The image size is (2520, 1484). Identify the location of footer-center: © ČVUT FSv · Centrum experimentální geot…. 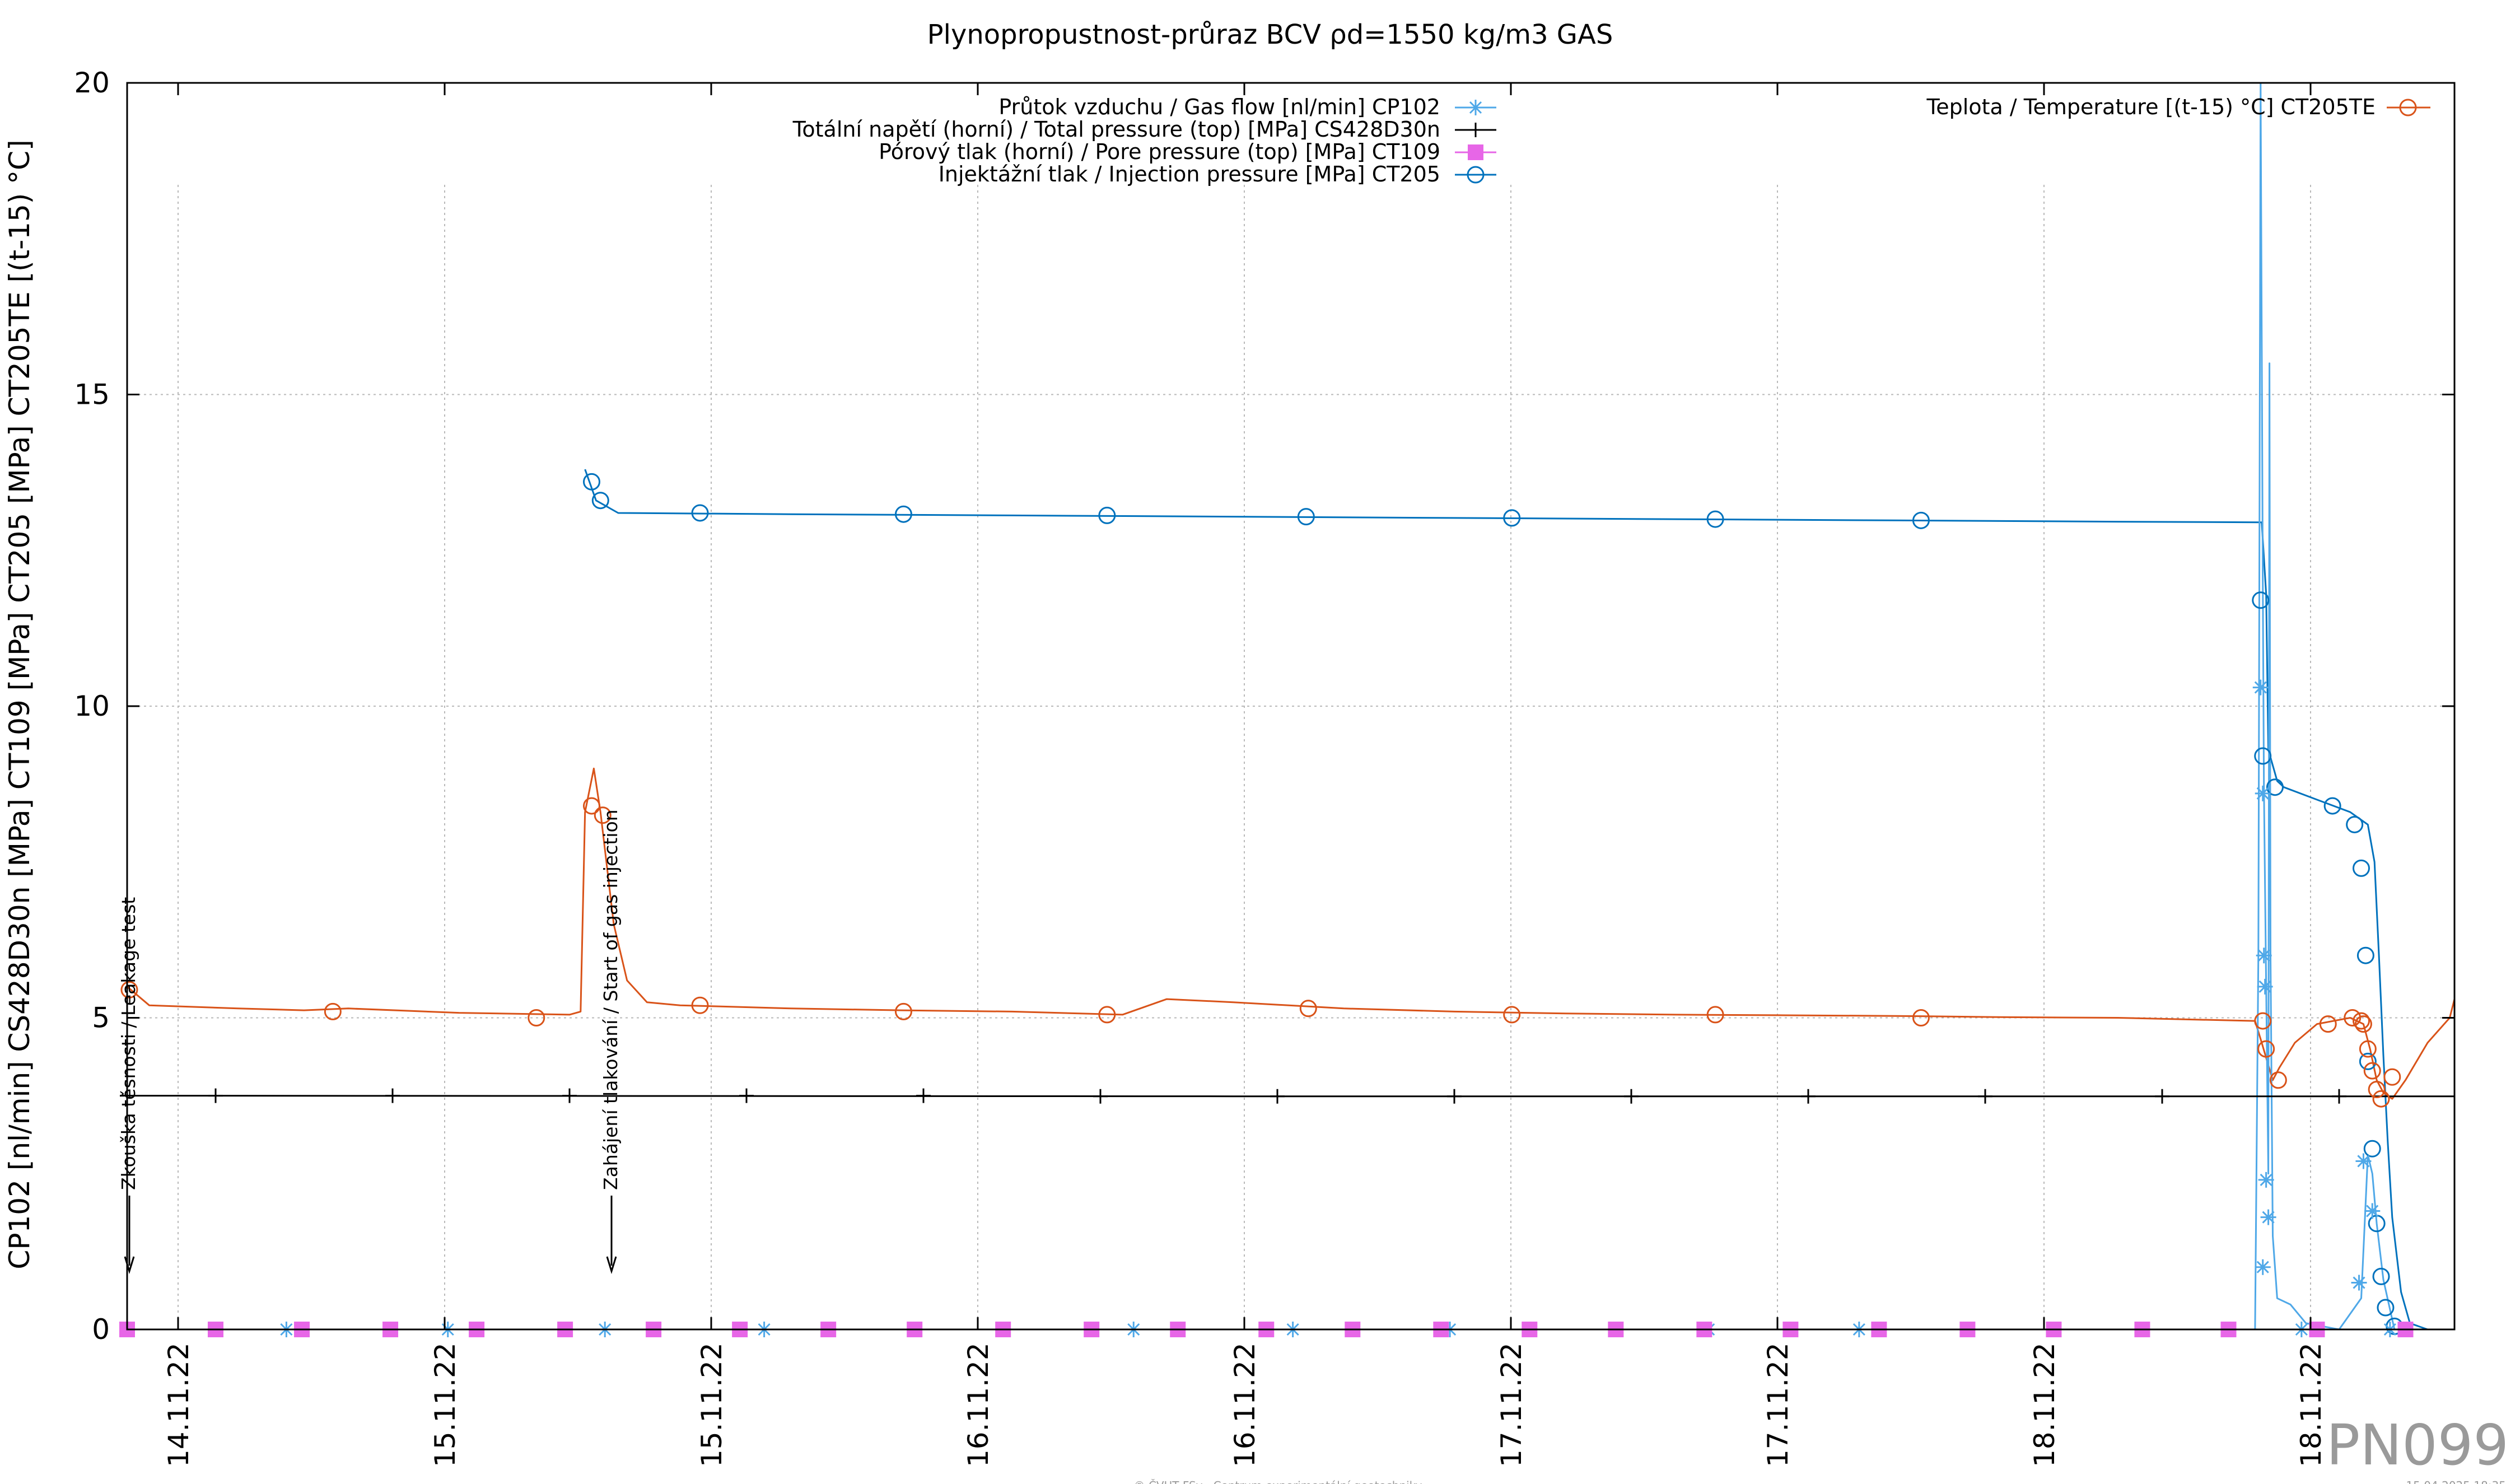
(1278, 1481).